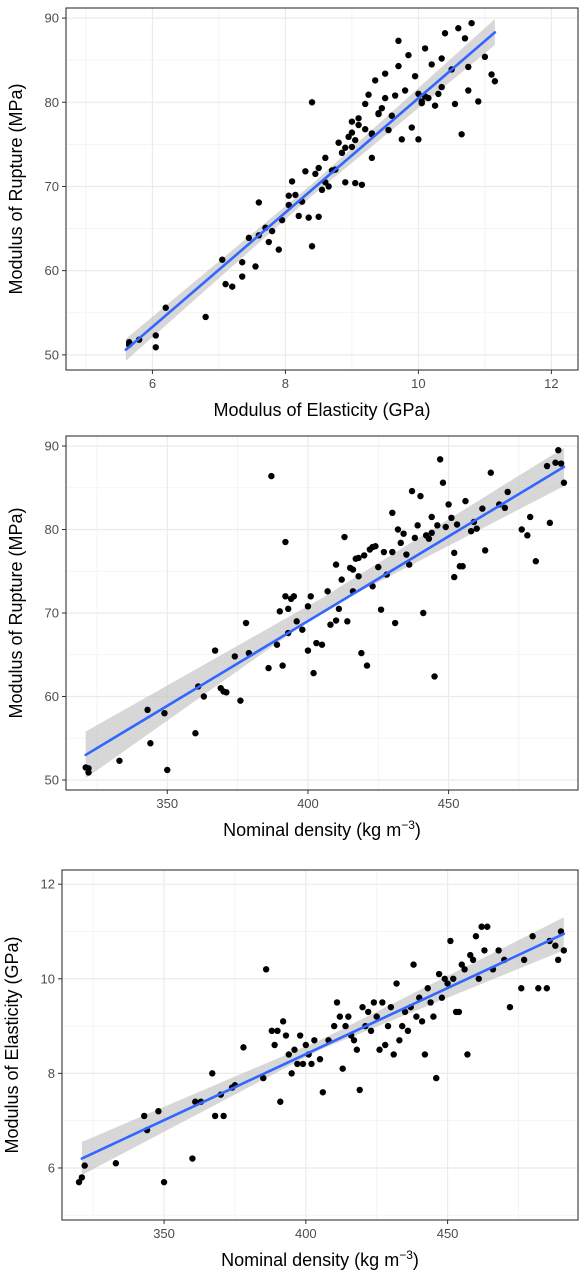 The height and width of the screenshot is (1279, 582). Describe the element at coordinates (51, 1167) in the screenshot. I see `y-tick-label: 6` at that location.